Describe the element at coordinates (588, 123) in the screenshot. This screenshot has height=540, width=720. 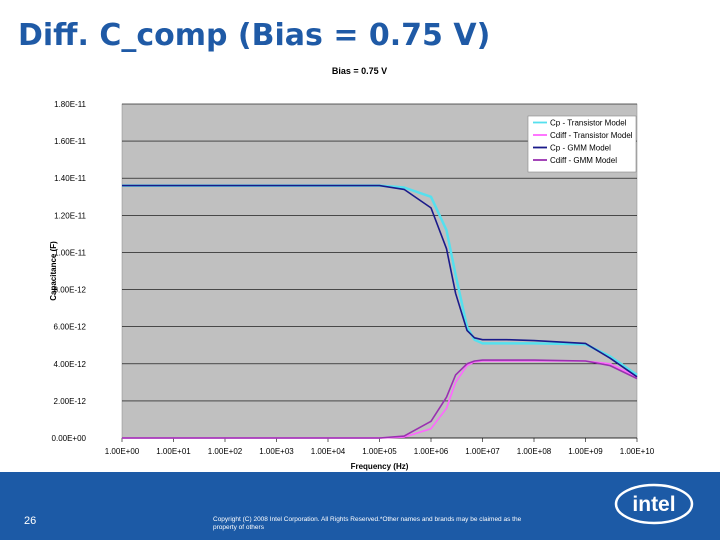
I see `legend-label-1: Cp - Transistor Model` at that location.